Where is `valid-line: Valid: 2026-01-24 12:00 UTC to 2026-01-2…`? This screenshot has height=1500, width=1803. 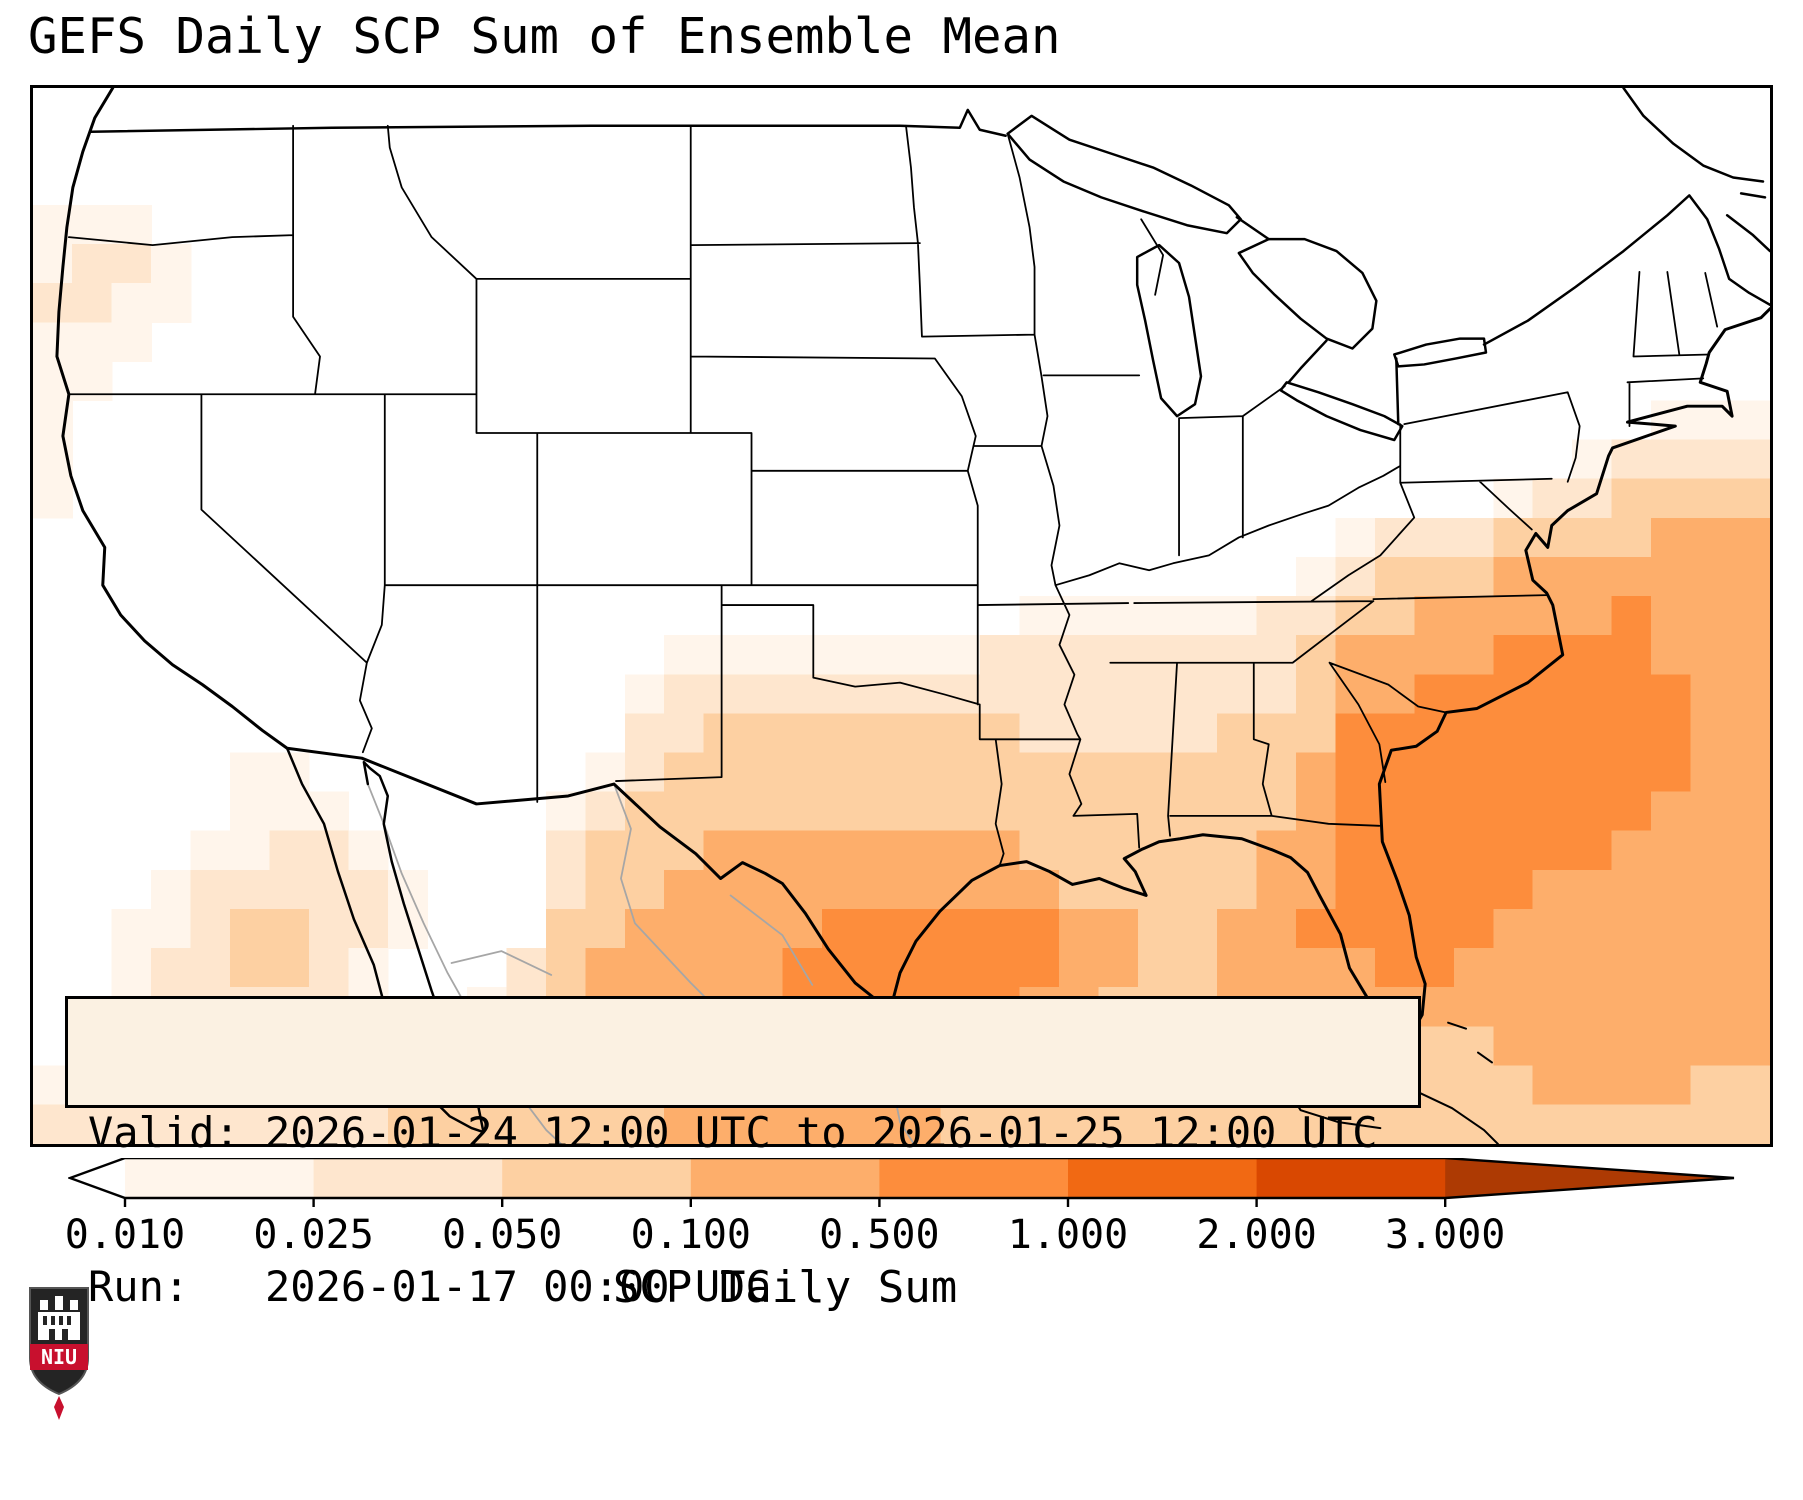 valid-line: Valid: 2026-01-24 12:00 UTC to 2026-01-2… is located at coordinates (733, 1133).